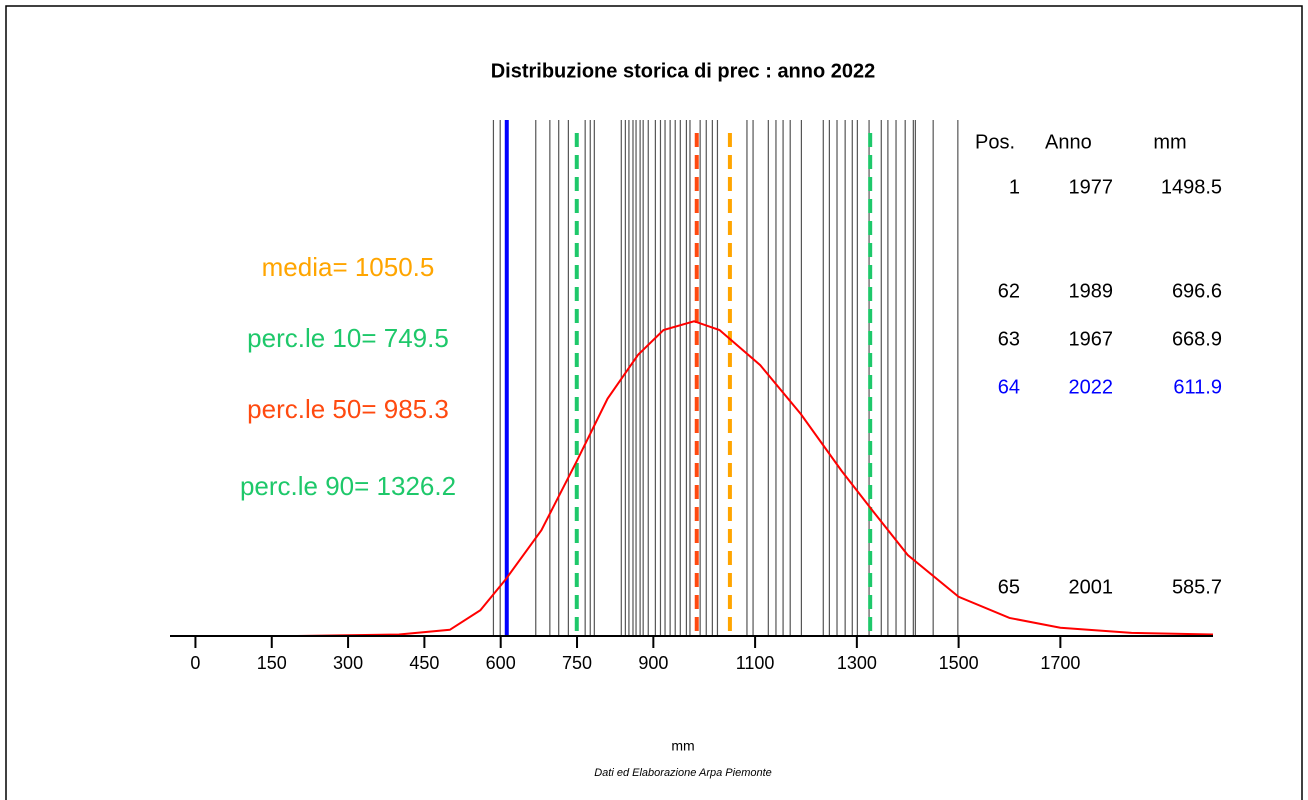  I want to click on x-tick-label: 900, so click(653, 663).